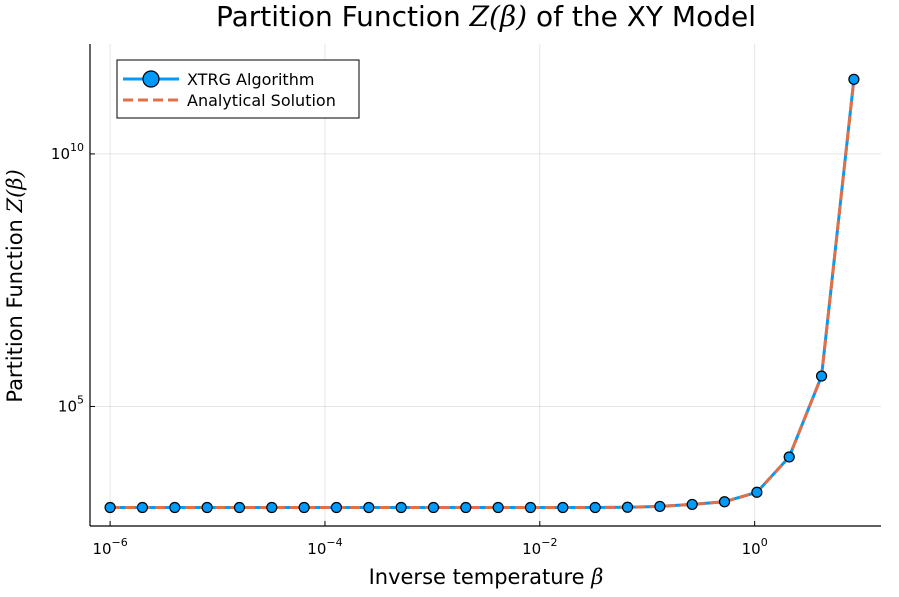  I want to click on x-tick-label: 10⁻⁶, so click(109, 547).